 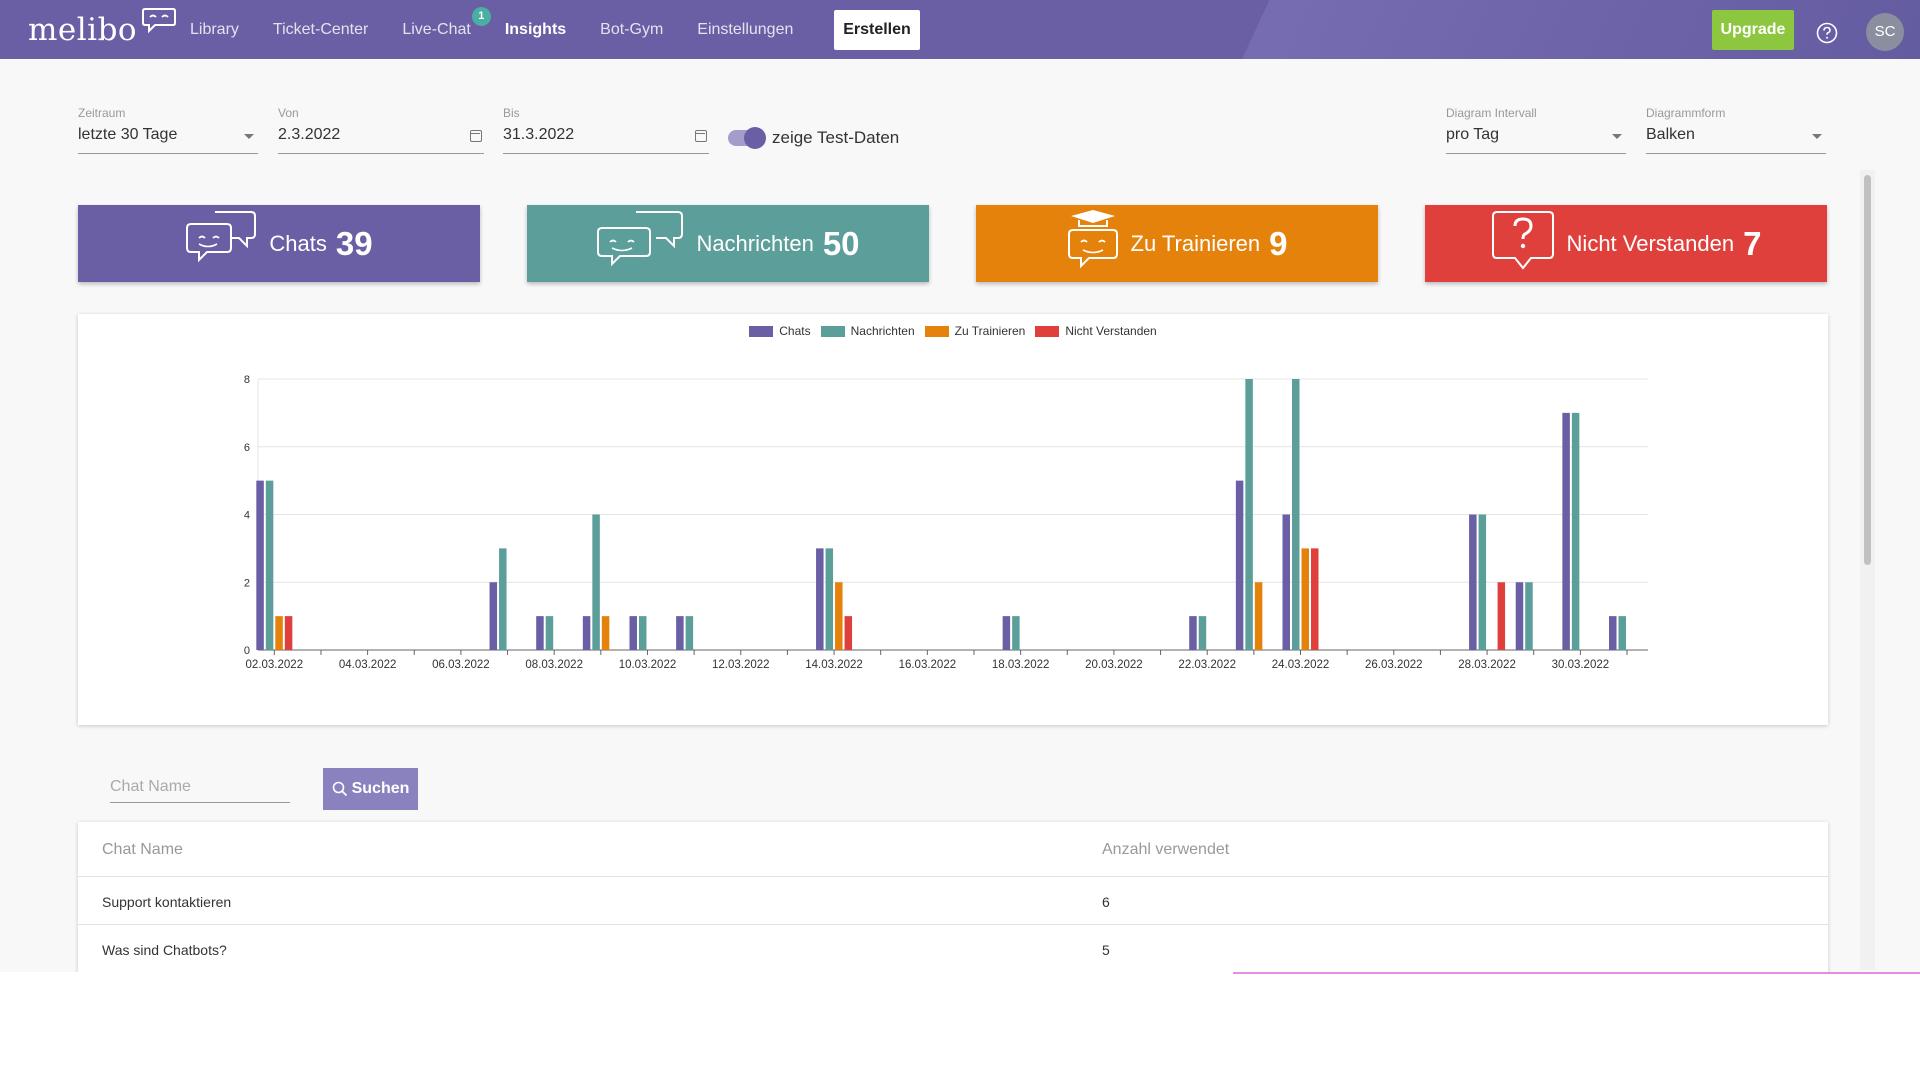 I want to click on x-tick-label: 06.03.2022, so click(x=461, y=665).